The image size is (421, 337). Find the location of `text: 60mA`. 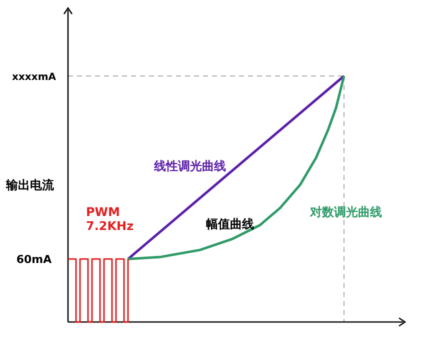

text: 60mA is located at coordinates (34, 259).